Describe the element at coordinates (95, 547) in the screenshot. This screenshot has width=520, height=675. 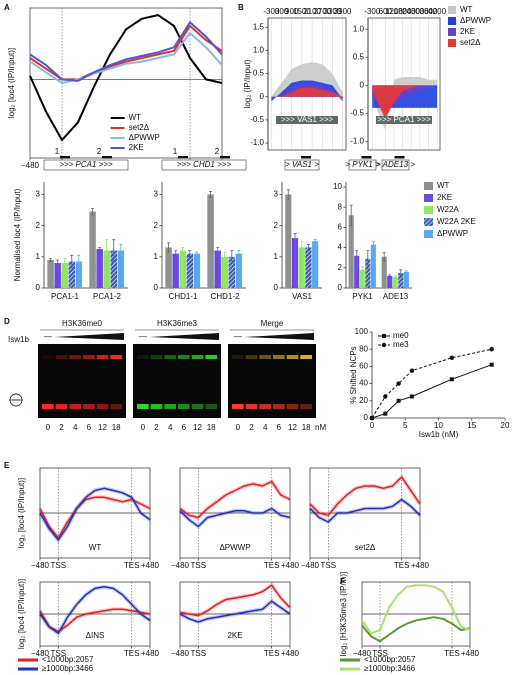
I see `chart-title: WT` at that location.